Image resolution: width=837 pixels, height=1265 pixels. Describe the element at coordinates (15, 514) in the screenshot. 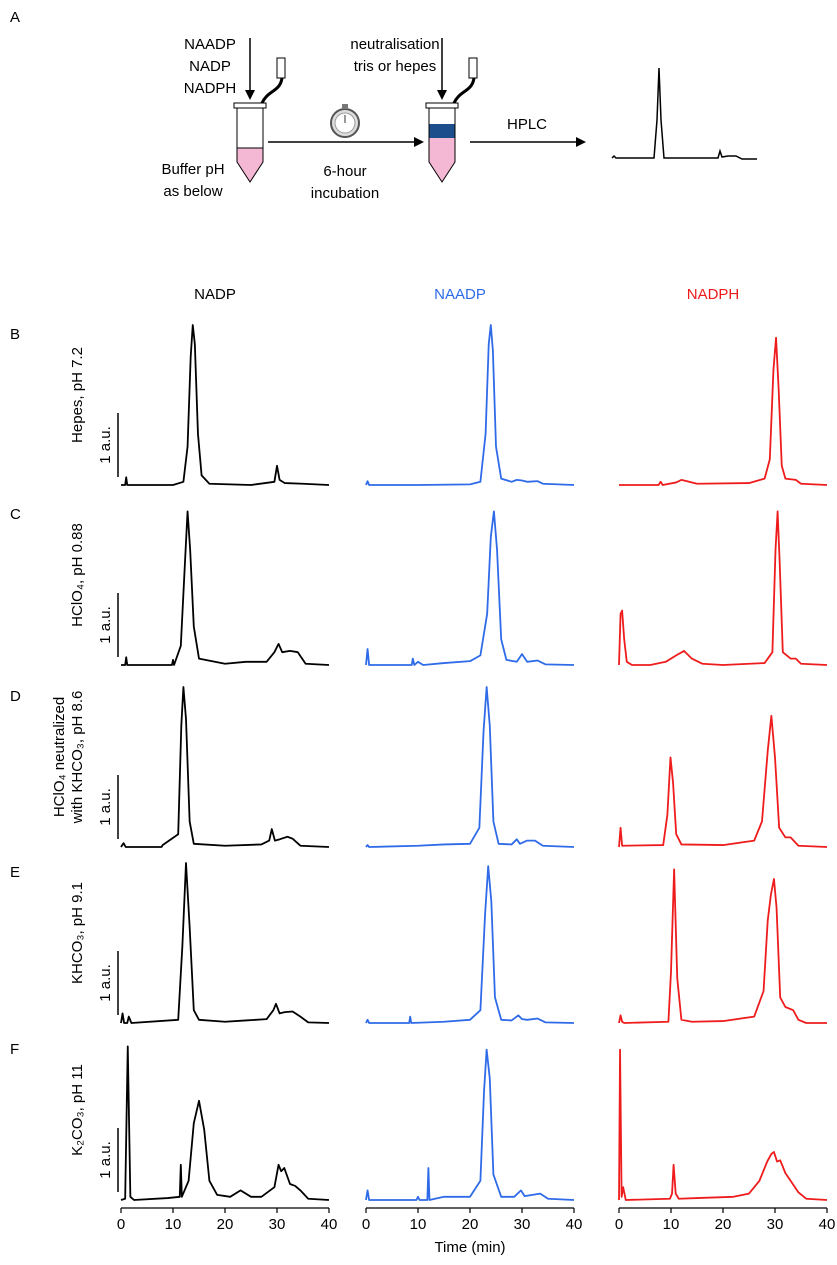

I see `panel-letter: C` at that location.